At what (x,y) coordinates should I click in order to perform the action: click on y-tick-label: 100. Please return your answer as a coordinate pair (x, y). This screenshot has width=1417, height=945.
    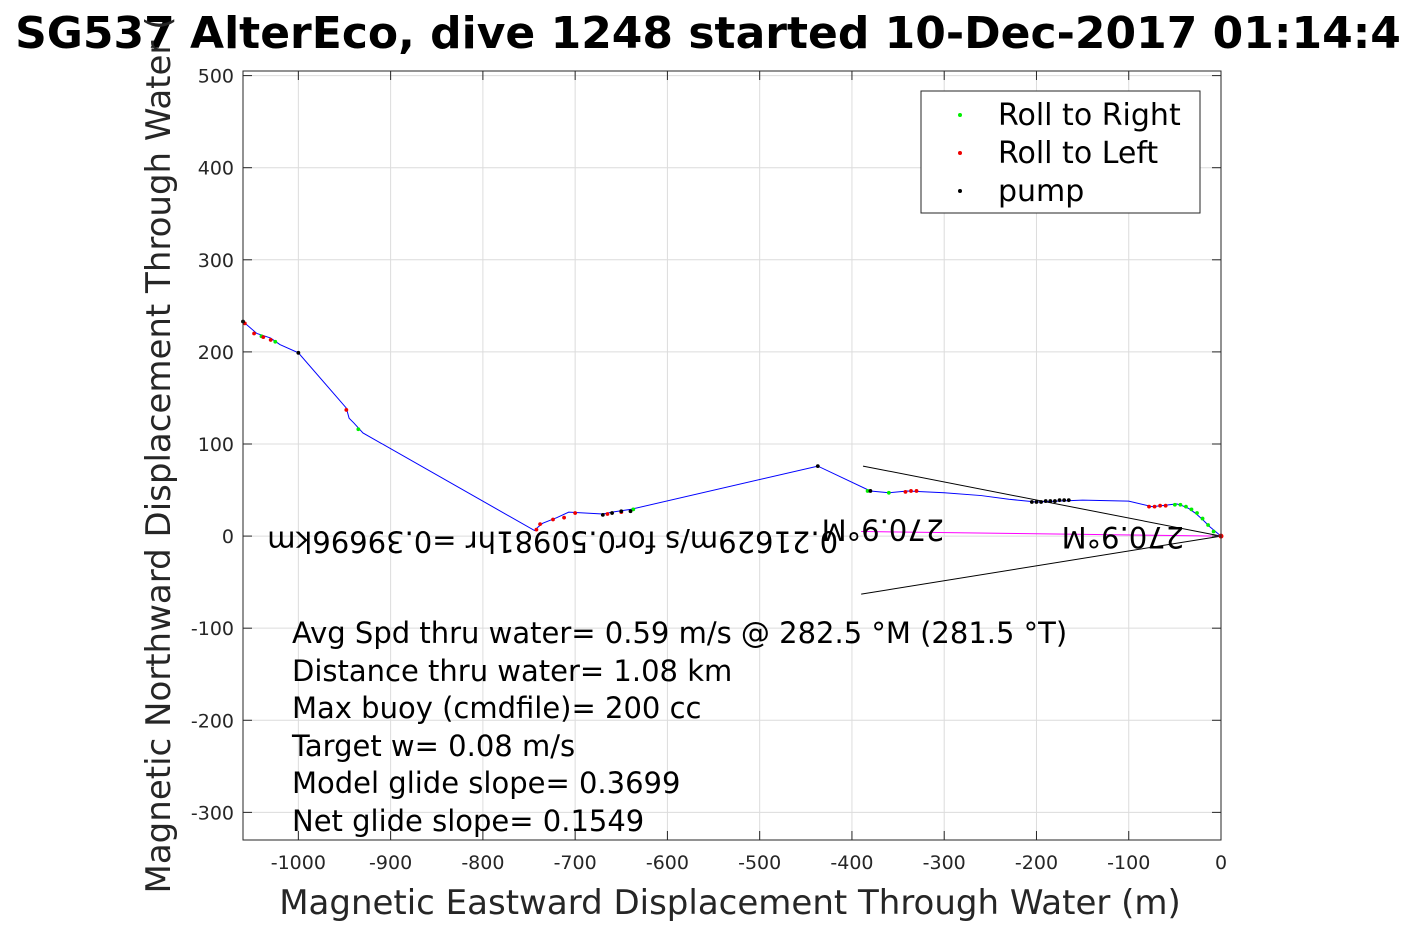
    Looking at the image, I should click on (216, 445).